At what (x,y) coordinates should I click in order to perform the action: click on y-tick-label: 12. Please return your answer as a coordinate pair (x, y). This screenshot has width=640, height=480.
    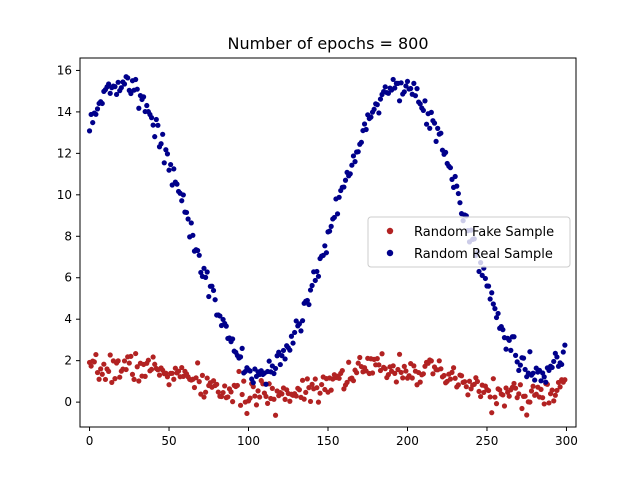
    Looking at the image, I should click on (64, 153).